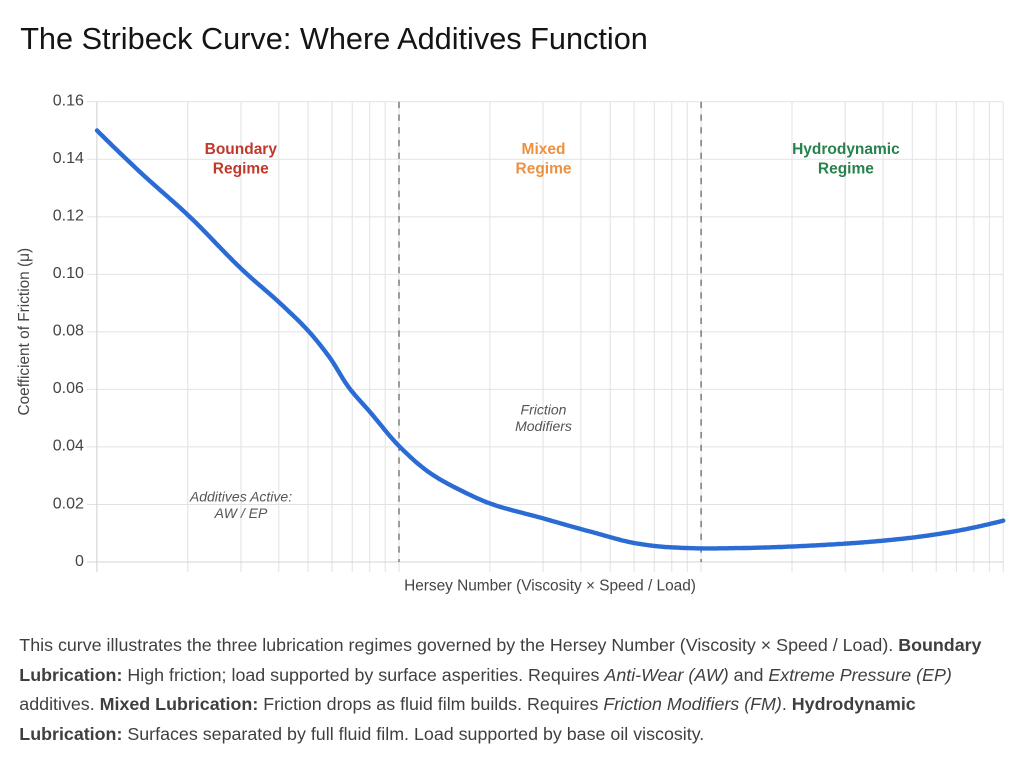  Describe the element at coordinates (544, 149) in the screenshot. I see `svg-text: Mixed` at that location.